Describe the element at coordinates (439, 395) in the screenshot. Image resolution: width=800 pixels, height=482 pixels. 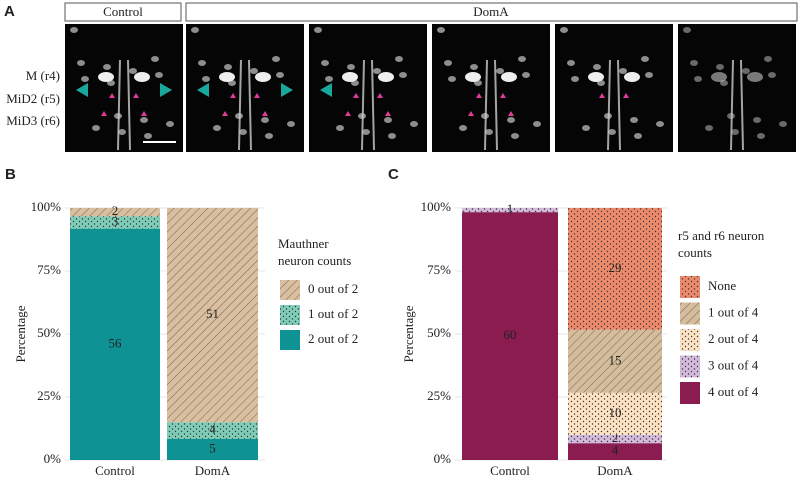
I see `y-tick-label: 25%` at that location.